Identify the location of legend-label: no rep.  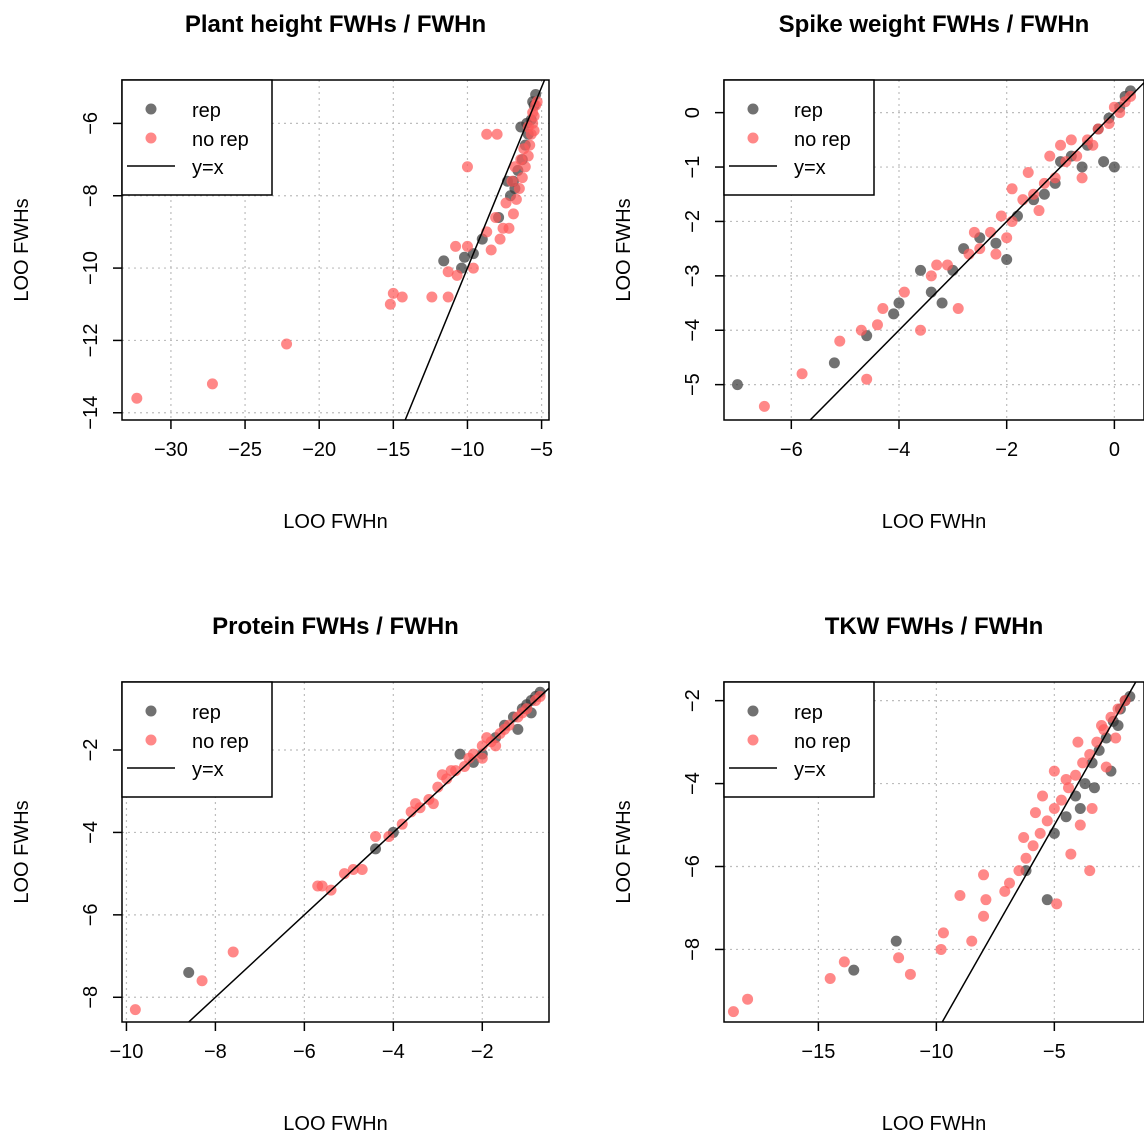
(822, 742).